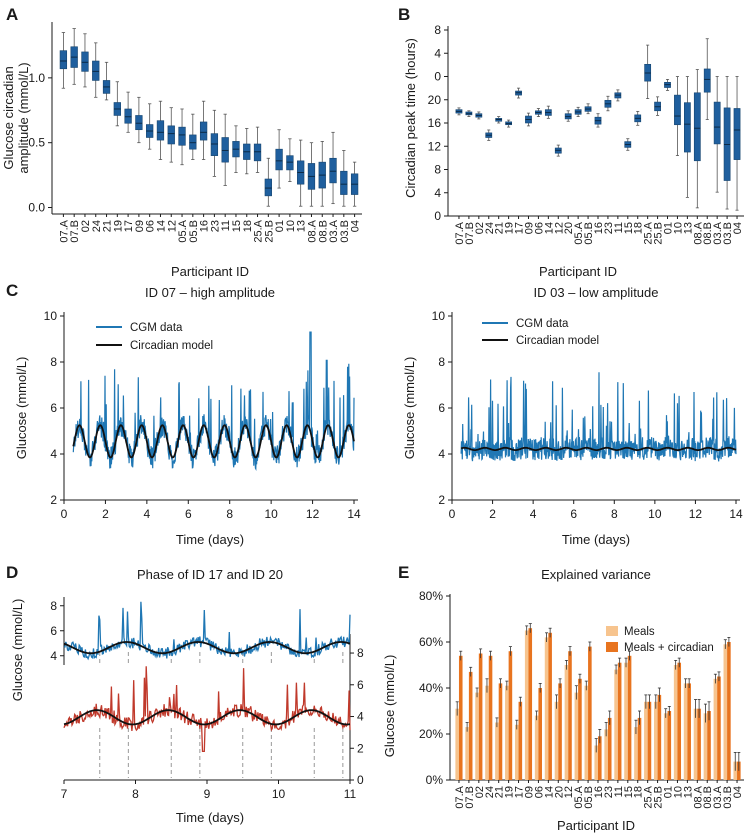  What do you see at coordinates (205, 226) in the screenshot?
I see `a-xtick-label: 16` at bounding box center [205, 226].